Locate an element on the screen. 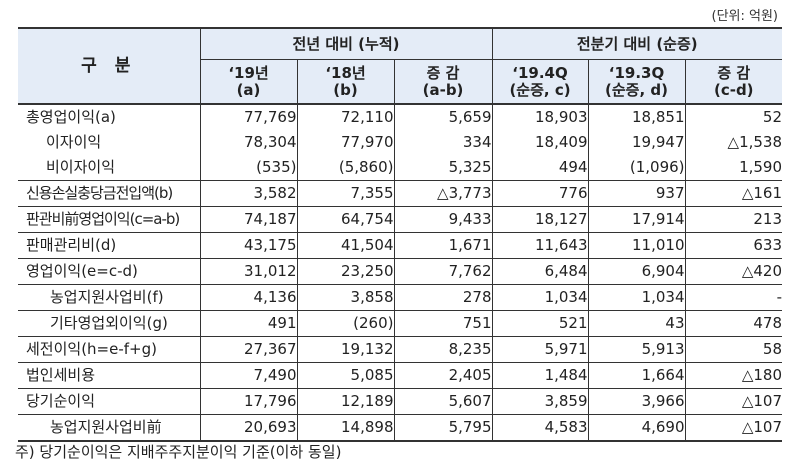  cell: (260) is located at coordinates (345, 323).